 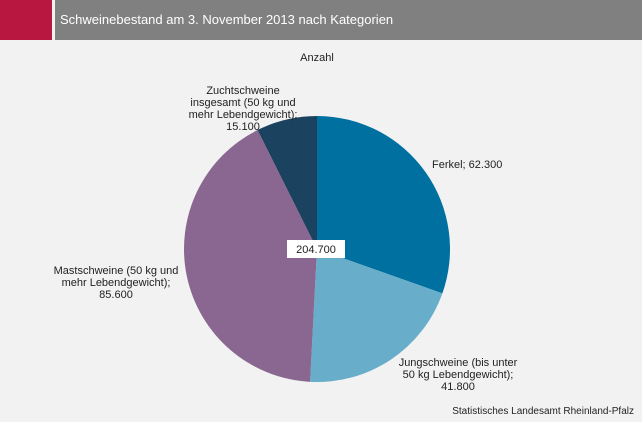 I want to click on chart-subtitle: Anzahl, so click(x=317, y=58).